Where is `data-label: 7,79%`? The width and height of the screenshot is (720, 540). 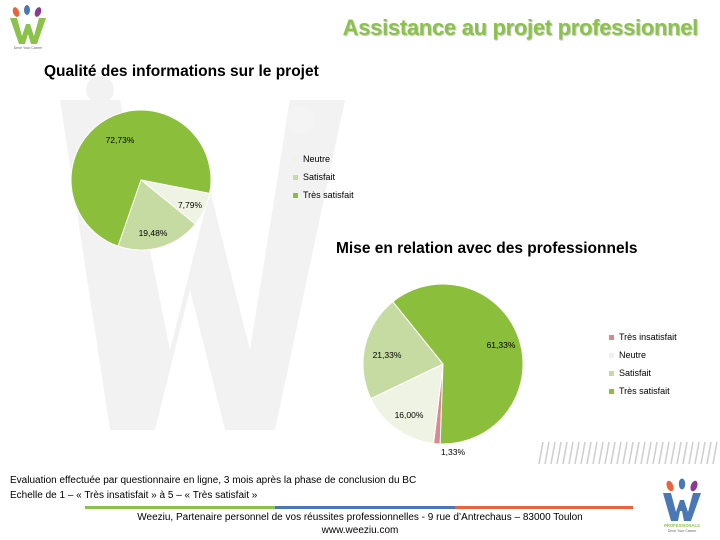 data-label: 7,79% is located at coordinates (190, 205).